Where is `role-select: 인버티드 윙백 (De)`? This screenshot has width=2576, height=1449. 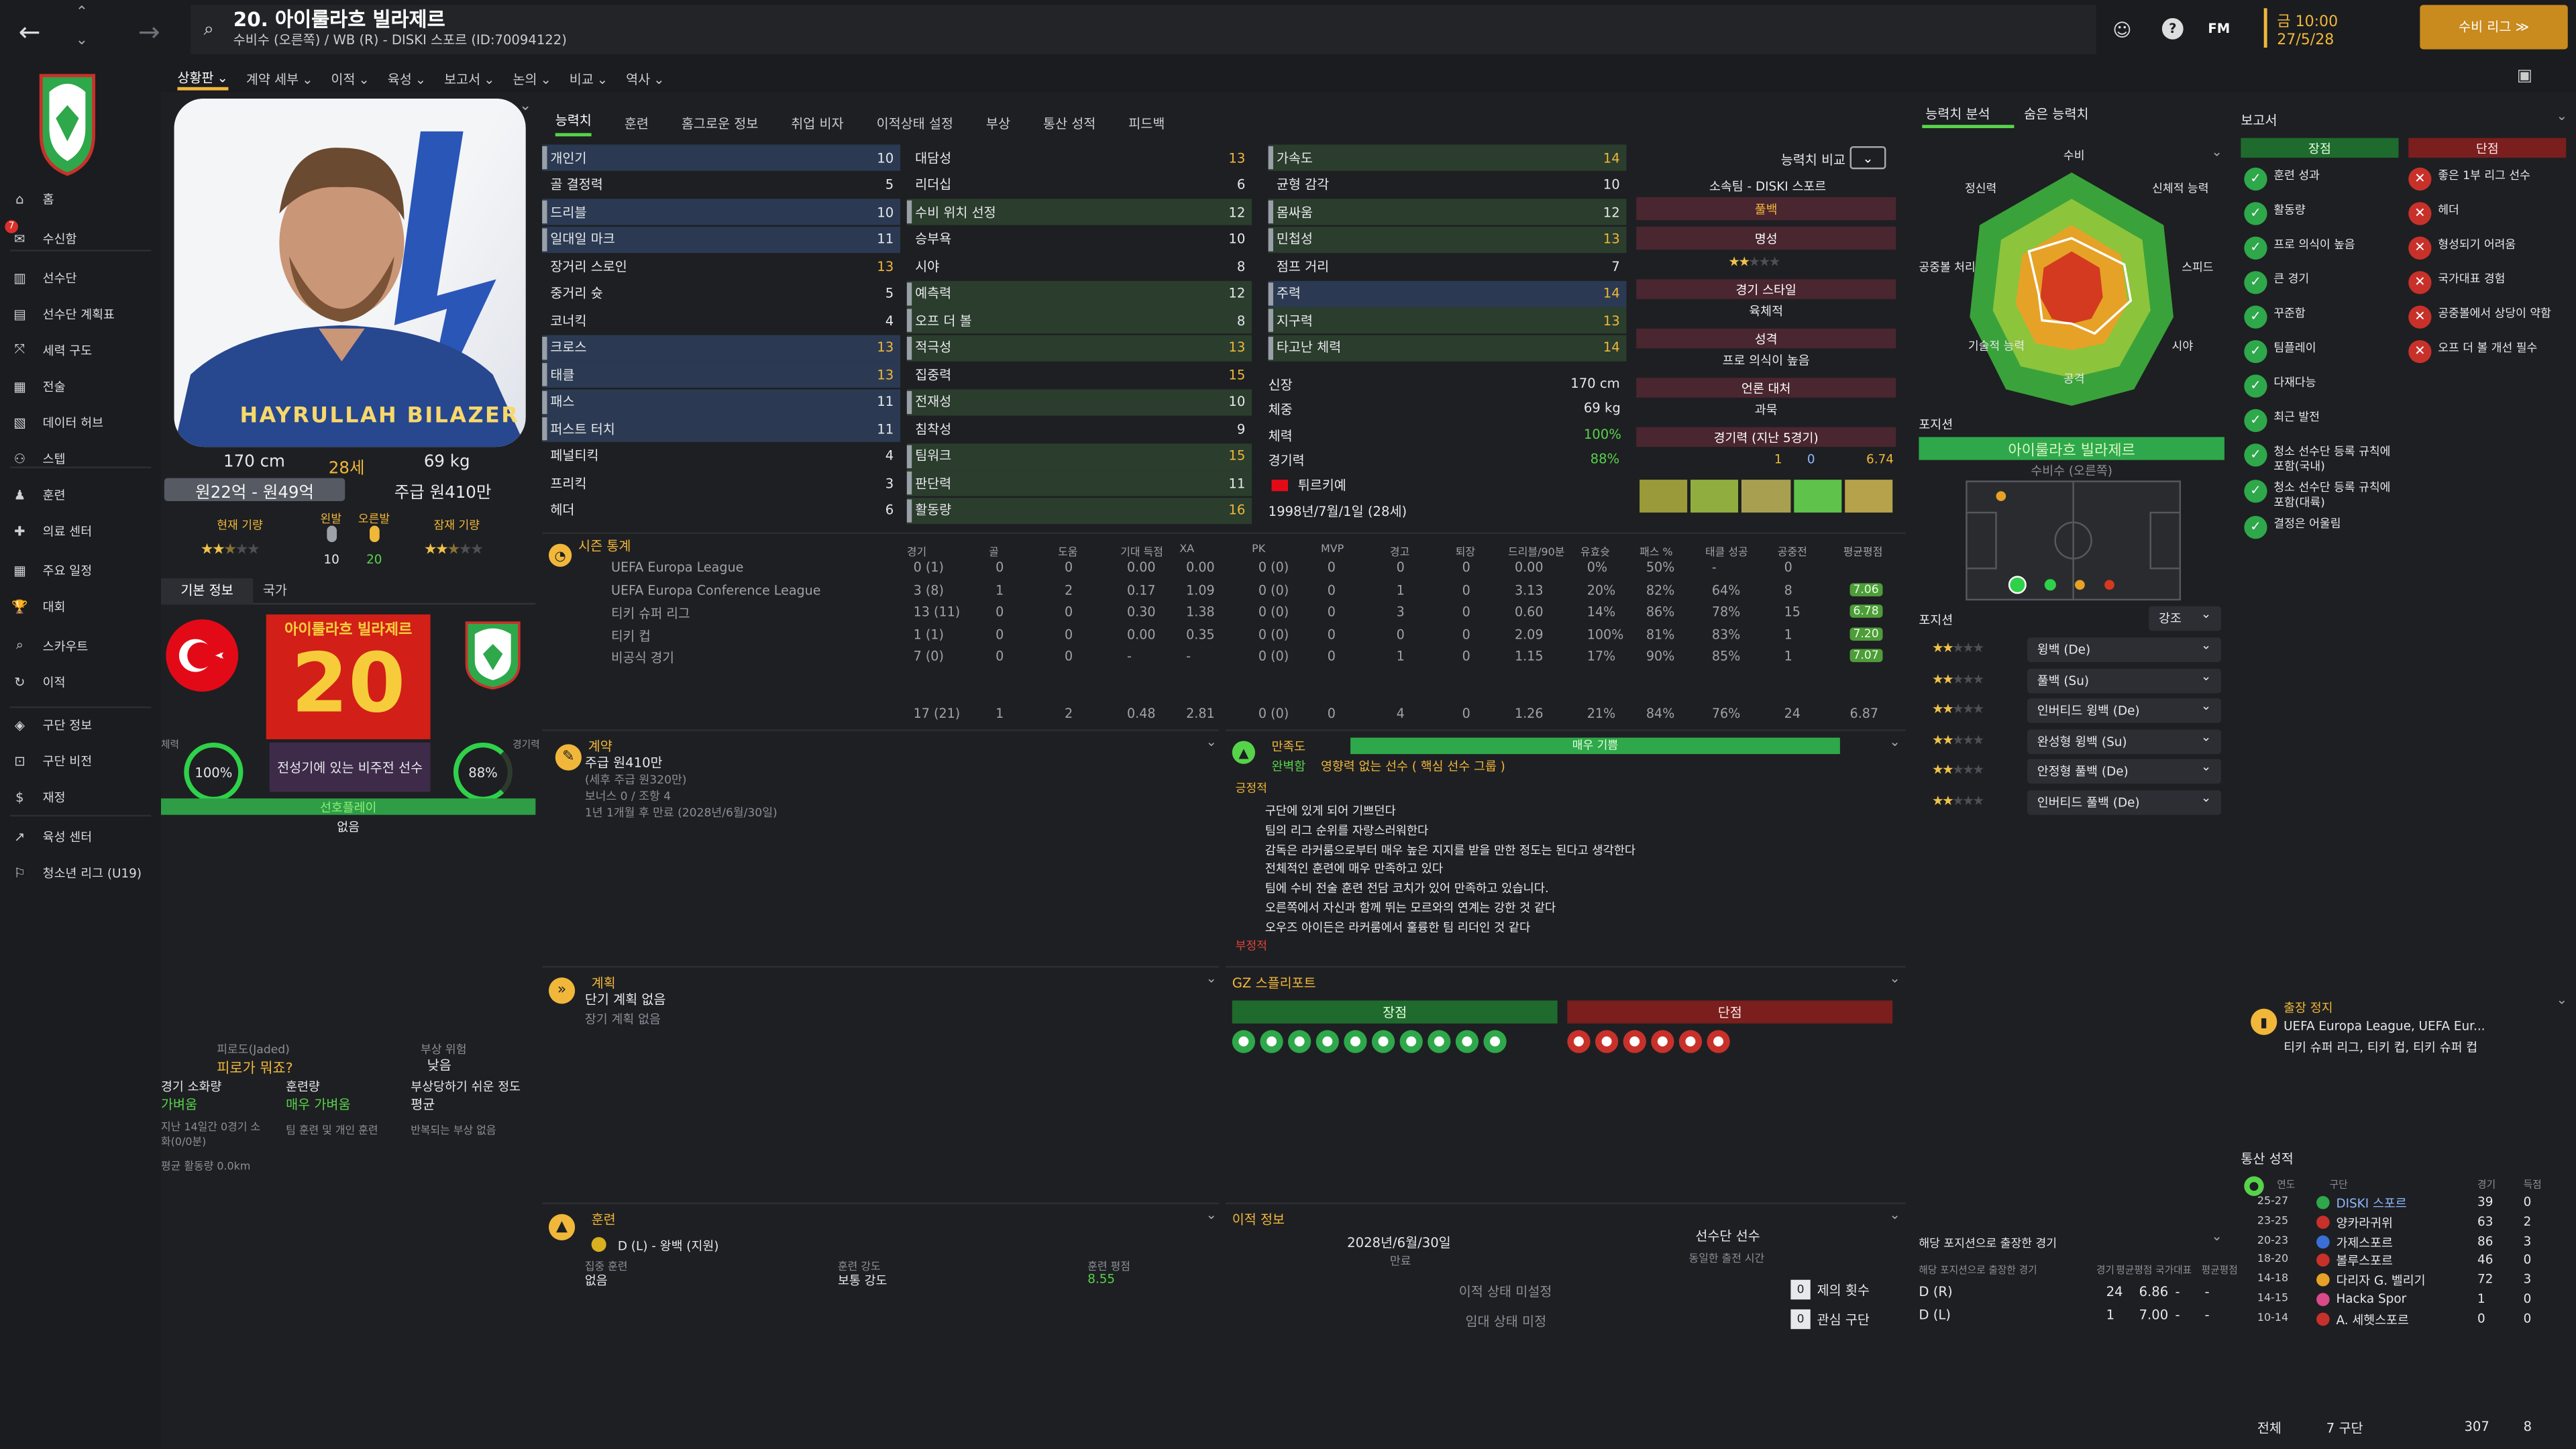
role-select: 인버티드 윙백 (De) is located at coordinates (2124, 710).